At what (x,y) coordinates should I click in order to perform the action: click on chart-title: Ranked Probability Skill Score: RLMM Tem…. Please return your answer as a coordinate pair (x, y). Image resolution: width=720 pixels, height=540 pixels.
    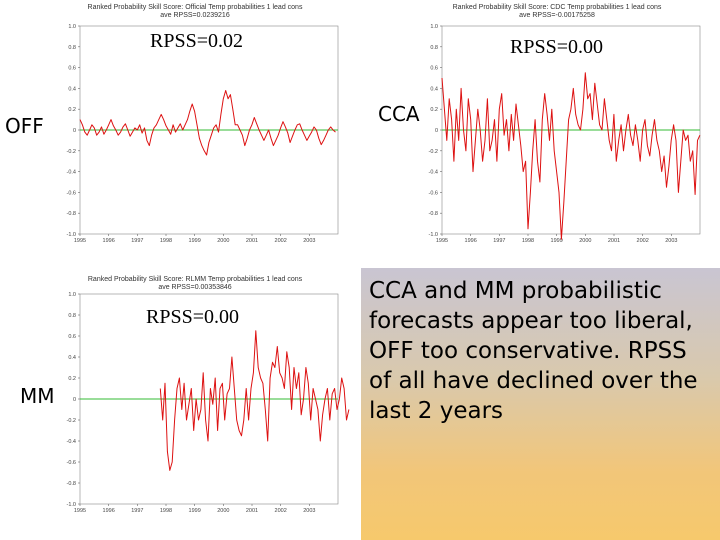
    Looking at the image, I should click on (195, 279).